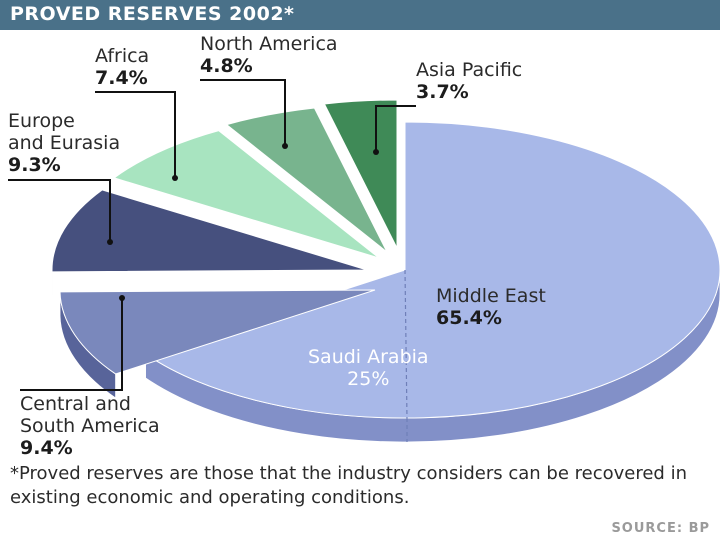 This screenshot has height=540, width=720. I want to click on pie-slice-africa, so click(246, 194).